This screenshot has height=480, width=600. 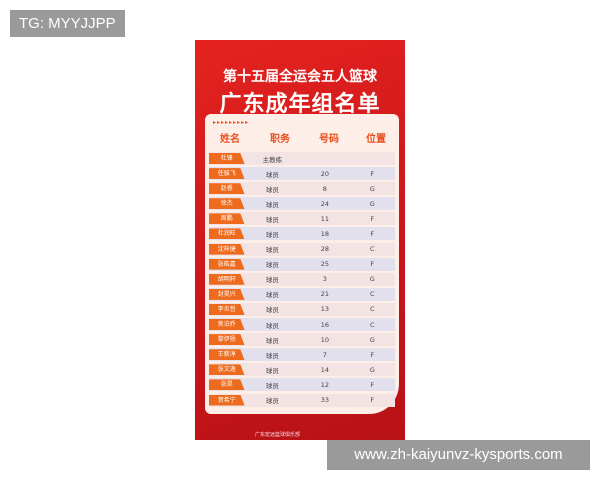 I want to click on poster-subtitle: 广东成年组名单, so click(x=300, y=104).